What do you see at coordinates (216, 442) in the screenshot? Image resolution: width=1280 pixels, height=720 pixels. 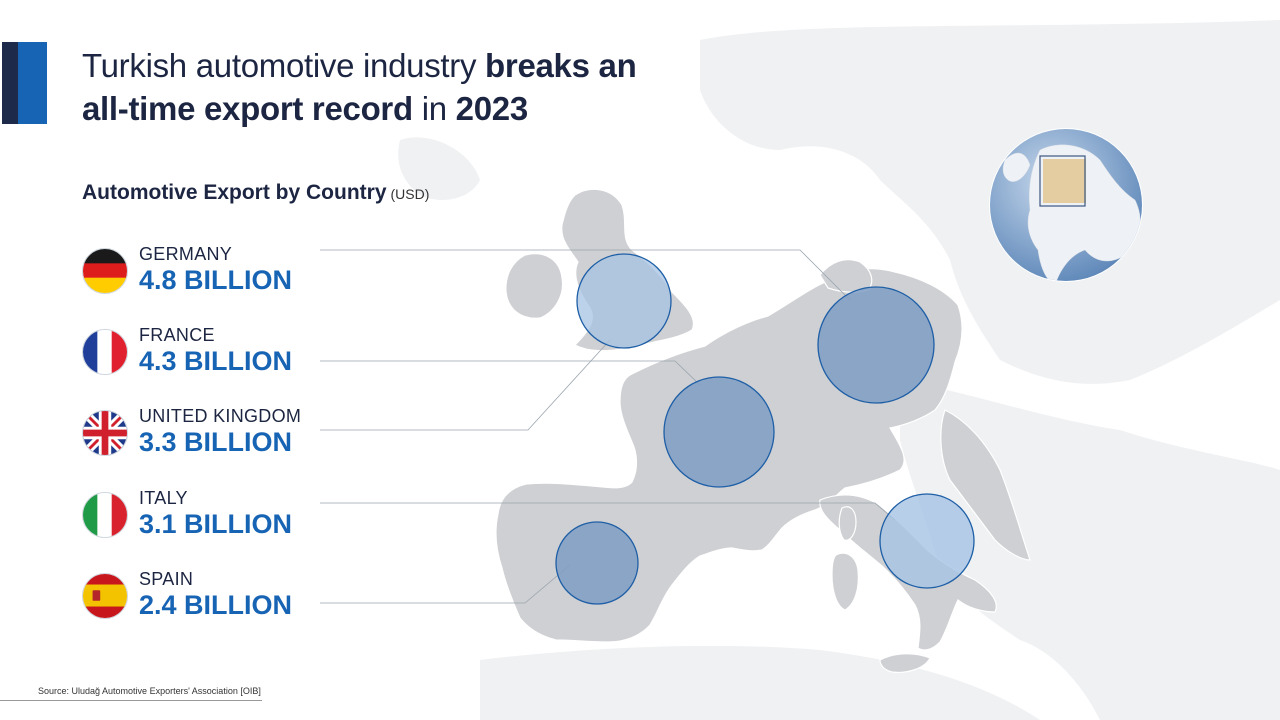 I see `export-value: 3.3 BILLION` at bounding box center [216, 442].